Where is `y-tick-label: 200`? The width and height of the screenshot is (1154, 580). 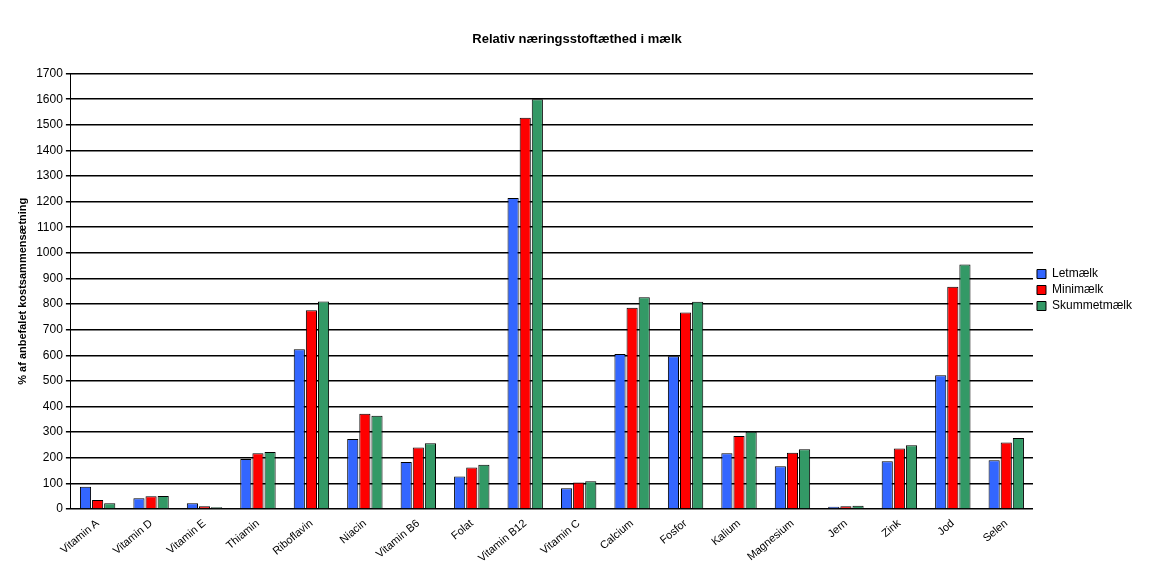 y-tick-label: 200 is located at coordinates (53, 457).